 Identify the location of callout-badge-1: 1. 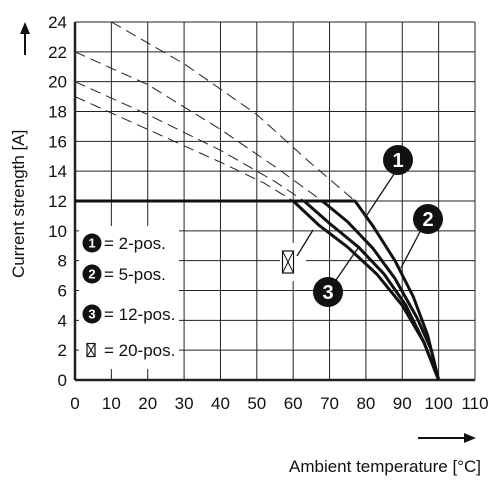
(398, 160).